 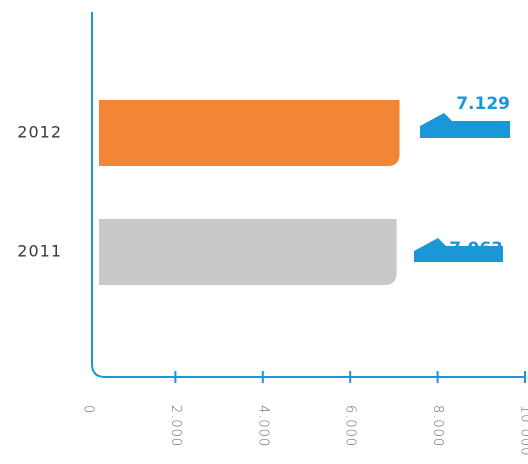 I want to click on x-tick-label: 4.000, so click(x=262, y=426).